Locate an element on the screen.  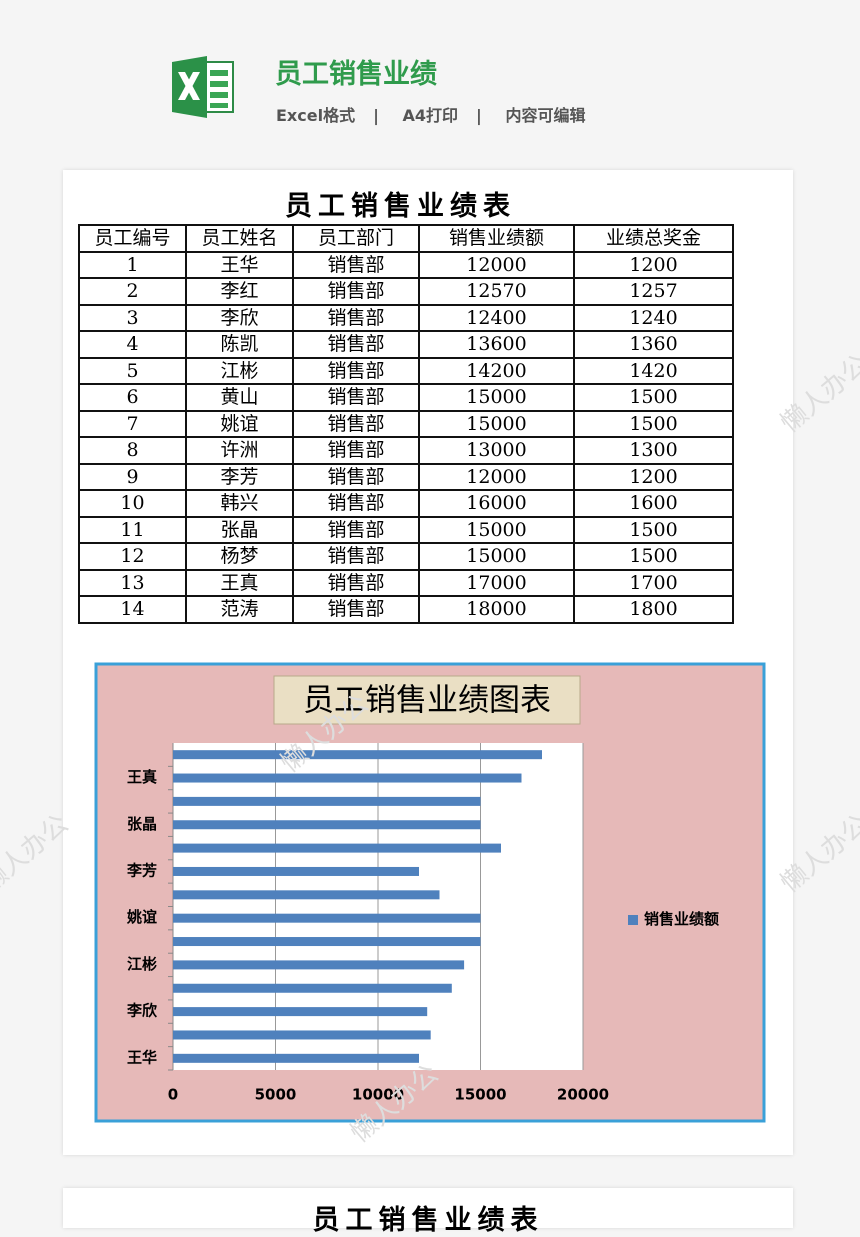
table-row: 8 许洲 销售部 13000 1300 is located at coordinates (406, 450).